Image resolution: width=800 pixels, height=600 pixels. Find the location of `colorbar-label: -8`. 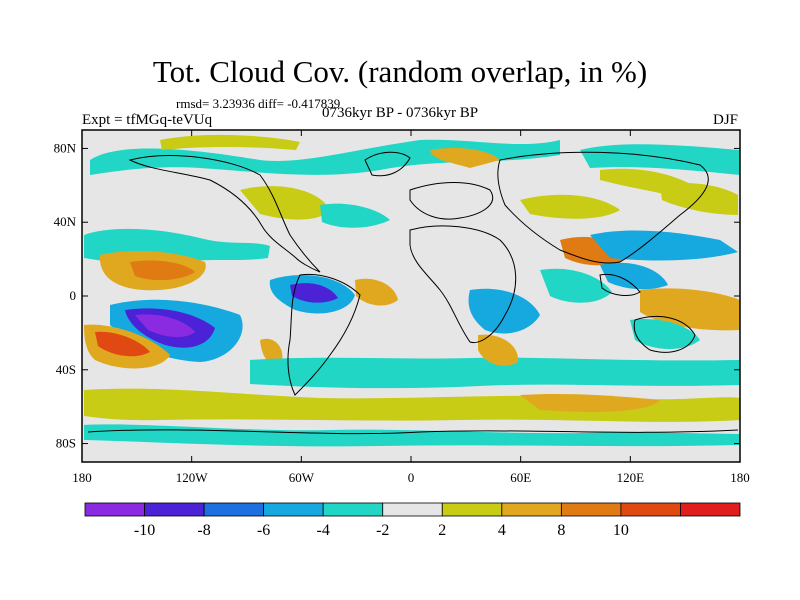

colorbar-label: -8 is located at coordinates (203, 530).